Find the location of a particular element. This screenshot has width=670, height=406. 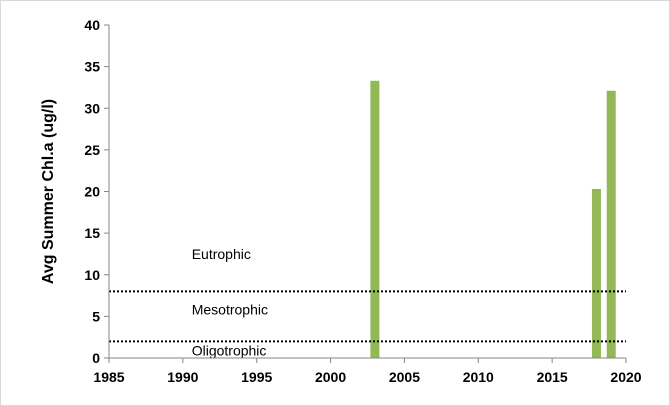

x-tick-label: 2010 is located at coordinates (478, 377).